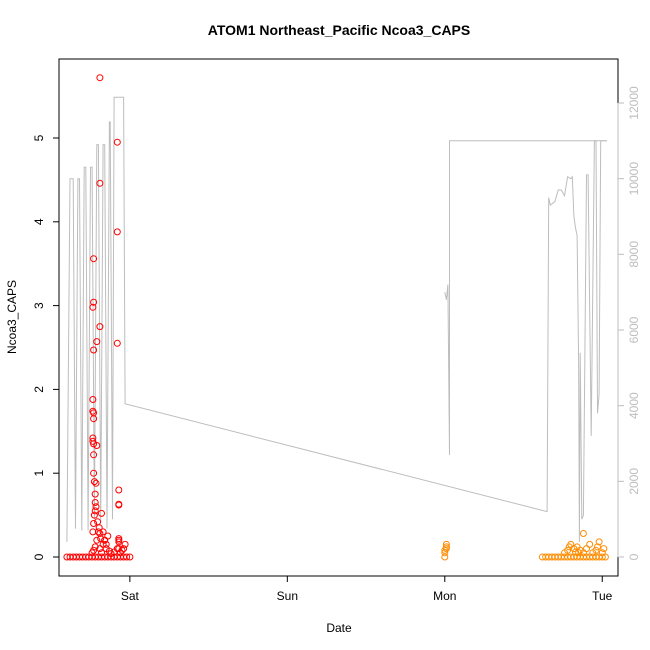 Image resolution: width=650 pixels, height=650 pixels. I want to click on y-axis: 0 1 2 3 4 5, so click(46, 347).